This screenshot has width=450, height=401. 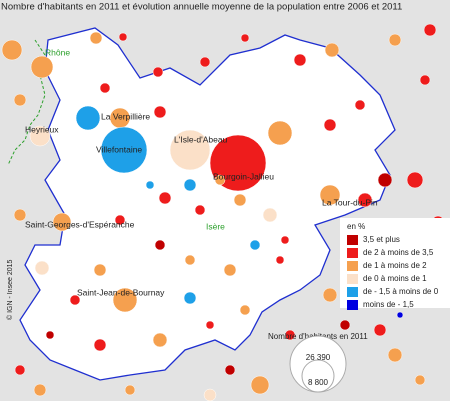 I want to click on legend-box, so click(x=395, y=263).